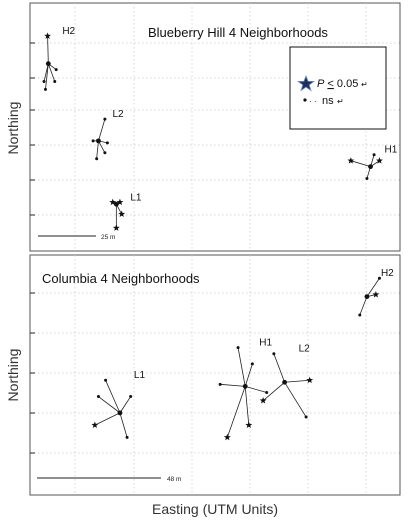 This screenshot has width=408, height=522. What do you see at coordinates (305, 100) in the screenshot?
I see `legend-ns-dot` at bounding box center [305, 100].